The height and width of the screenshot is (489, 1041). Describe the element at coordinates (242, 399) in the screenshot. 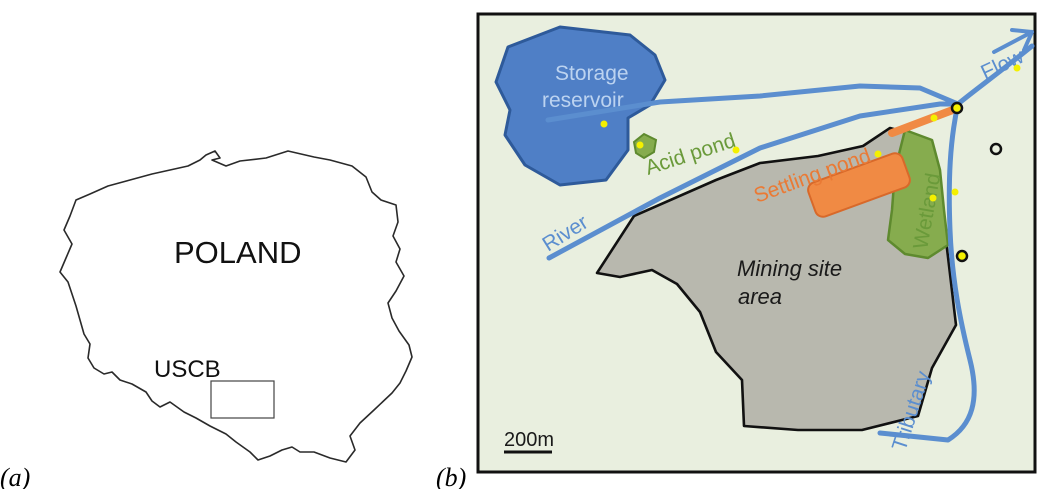

I see `uscb-box` at that location.